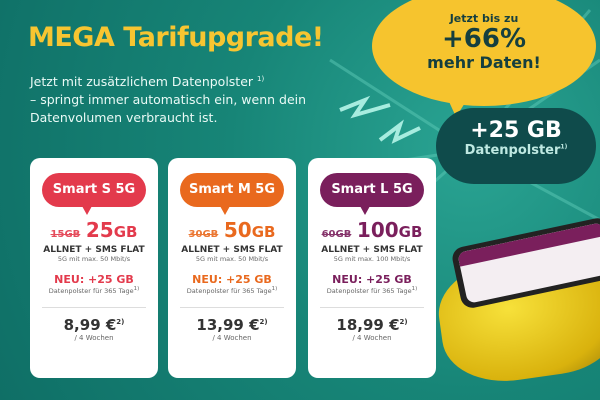 This screenshot has width=600, height=400. Describe the element at coordinates (65, 234) in the screenshot. I see `old-volume: 15GB` at that location.